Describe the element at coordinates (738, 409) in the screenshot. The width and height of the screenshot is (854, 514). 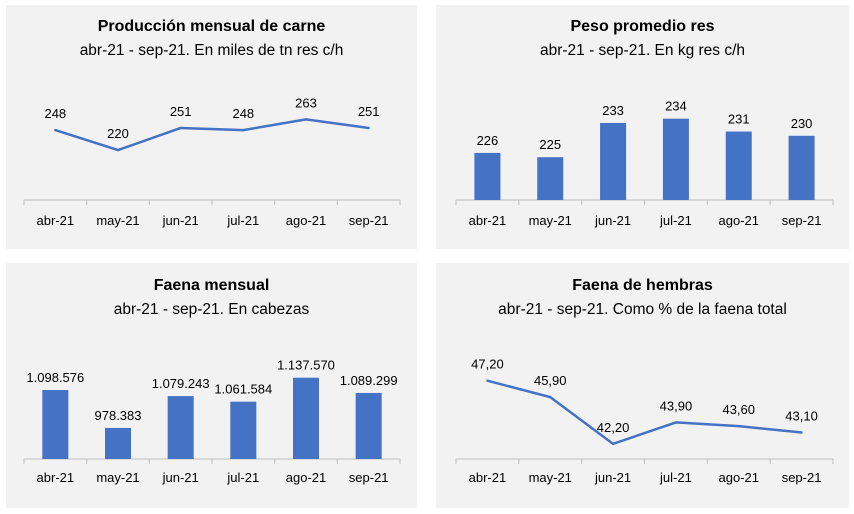
I see `data-label: 43,60` at that location.